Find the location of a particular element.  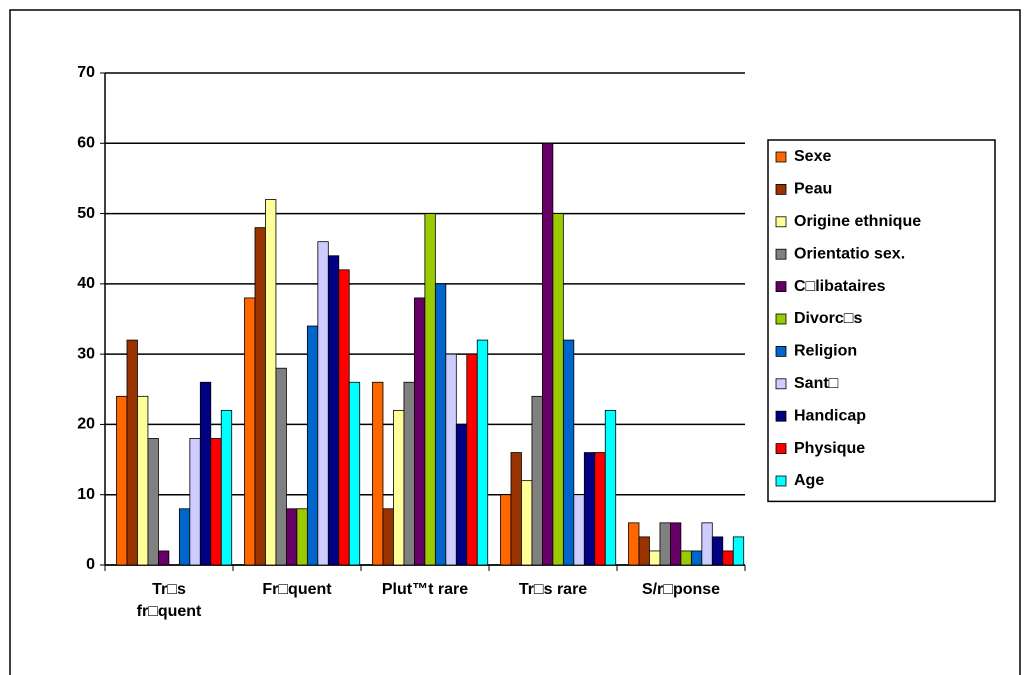

x-tick-label: Tr□s fr□quent is located at coordinates (169, 600).